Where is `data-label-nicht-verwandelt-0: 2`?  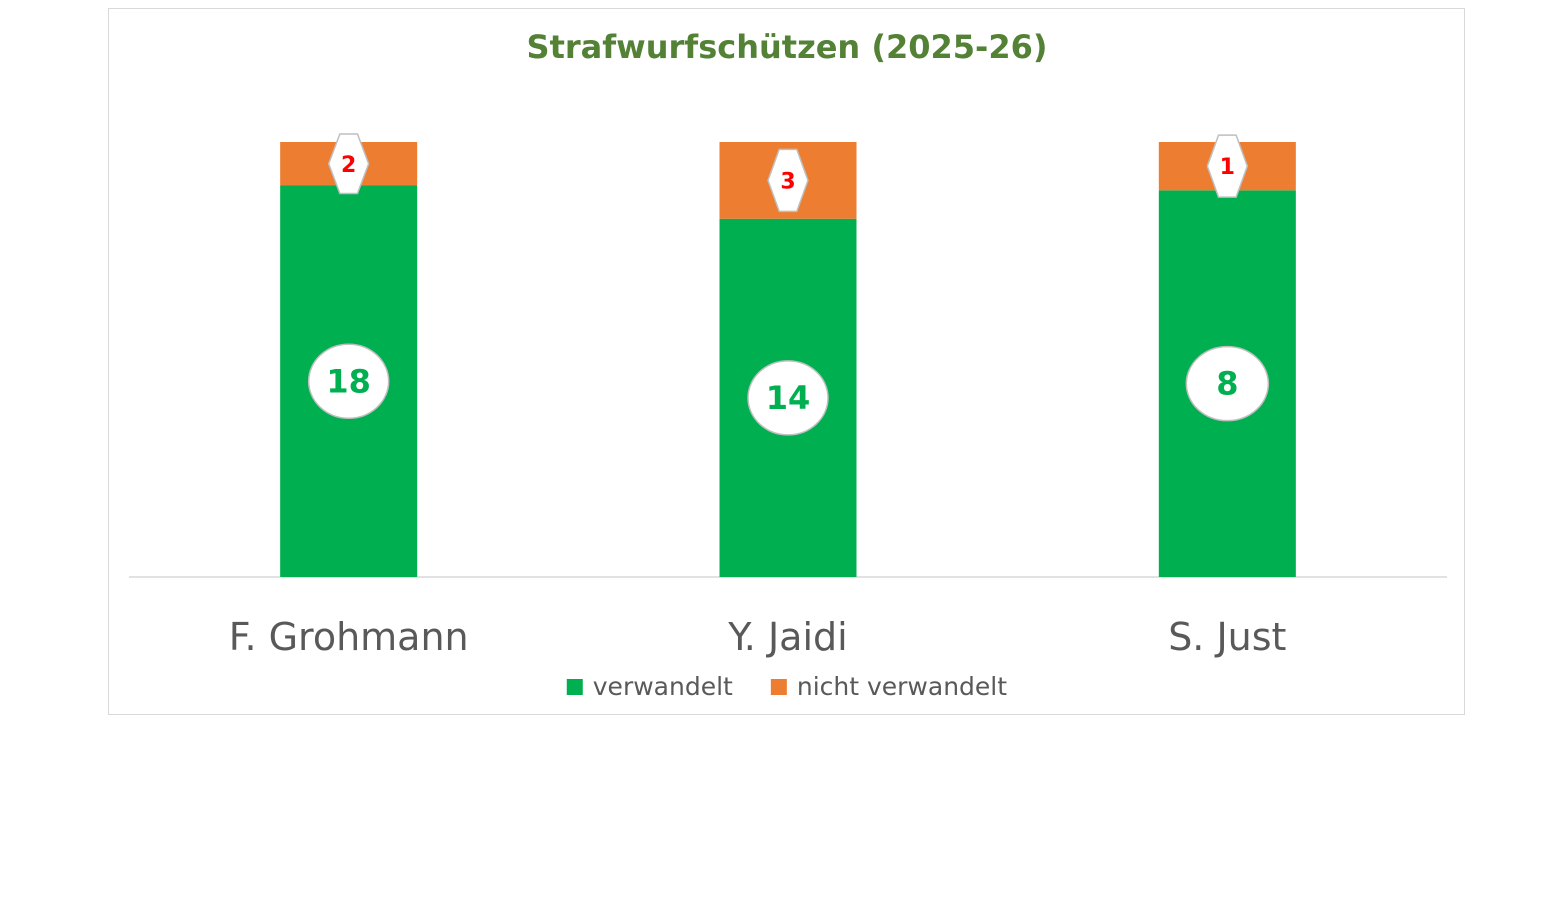
data-label-nicht-verwandelt-0: 2 is located at coordinates (348, 165).